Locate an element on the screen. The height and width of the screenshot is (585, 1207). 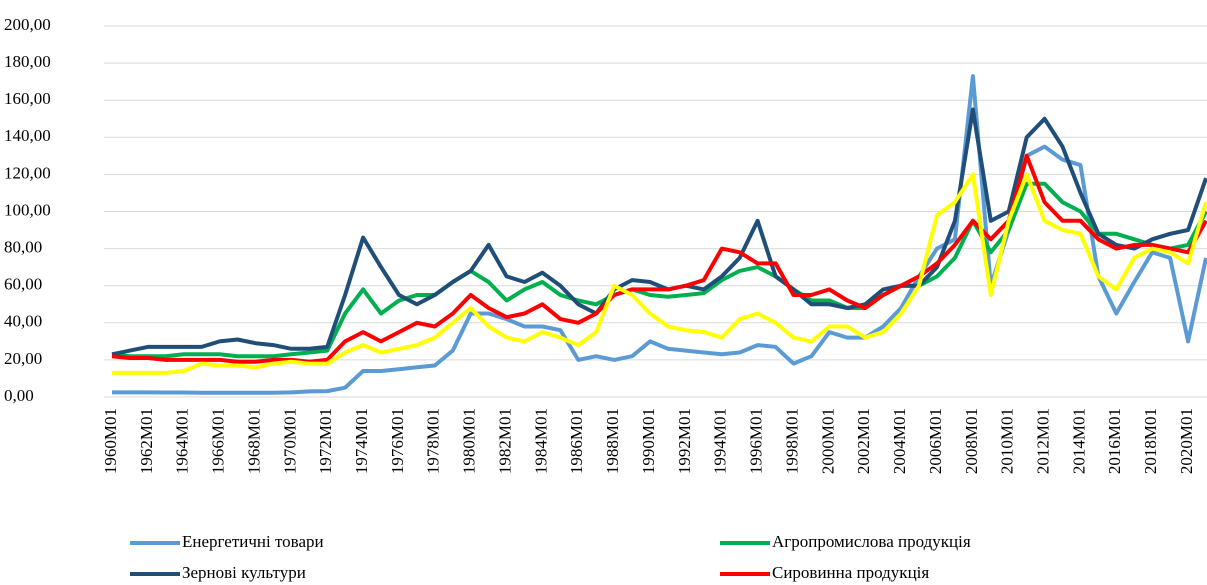
x-tick-label: 2008M01 is located at coordinates (971, 441).